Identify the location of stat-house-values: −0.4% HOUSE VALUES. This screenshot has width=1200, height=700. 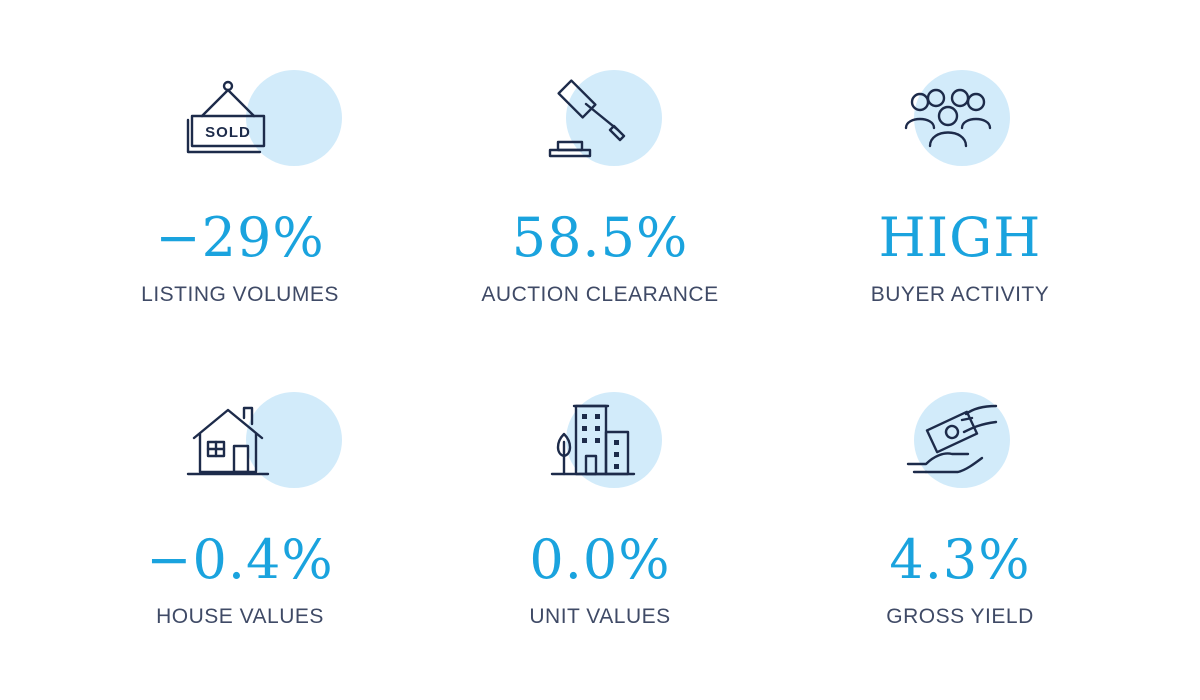
(240, 532).